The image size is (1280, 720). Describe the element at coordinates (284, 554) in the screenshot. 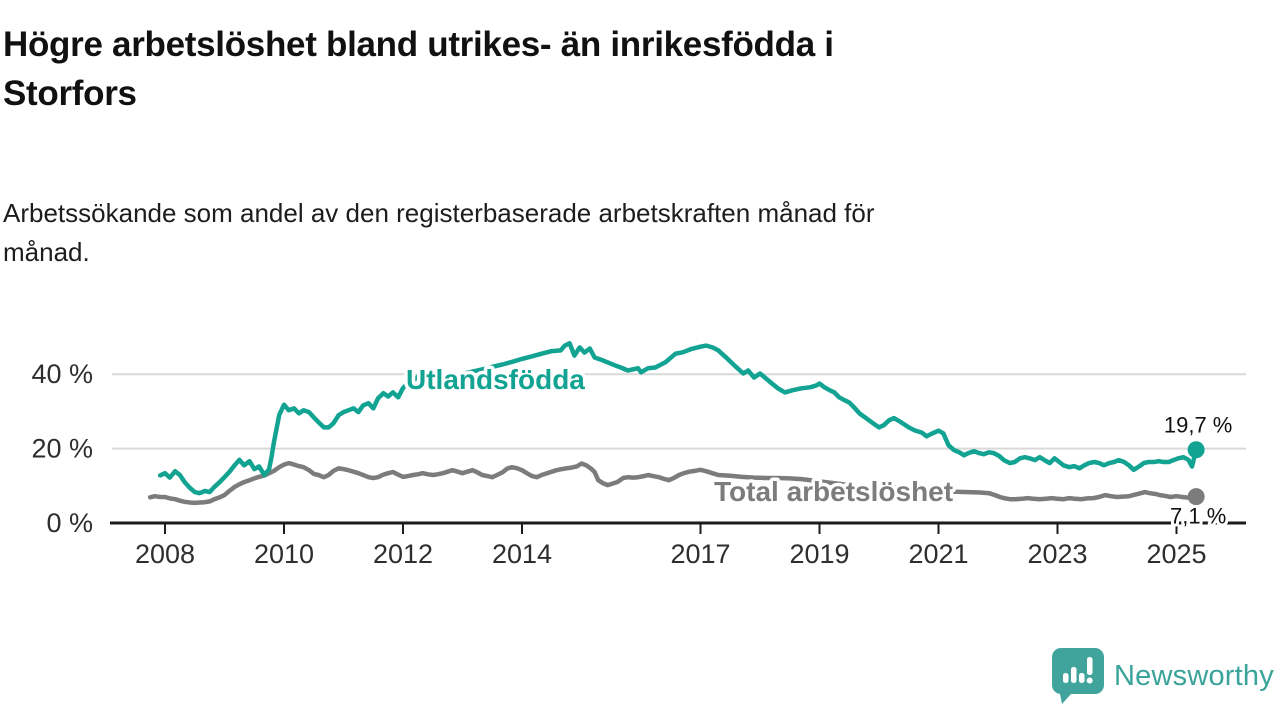

I see `x-tick-label-2010: 2010` at that location.